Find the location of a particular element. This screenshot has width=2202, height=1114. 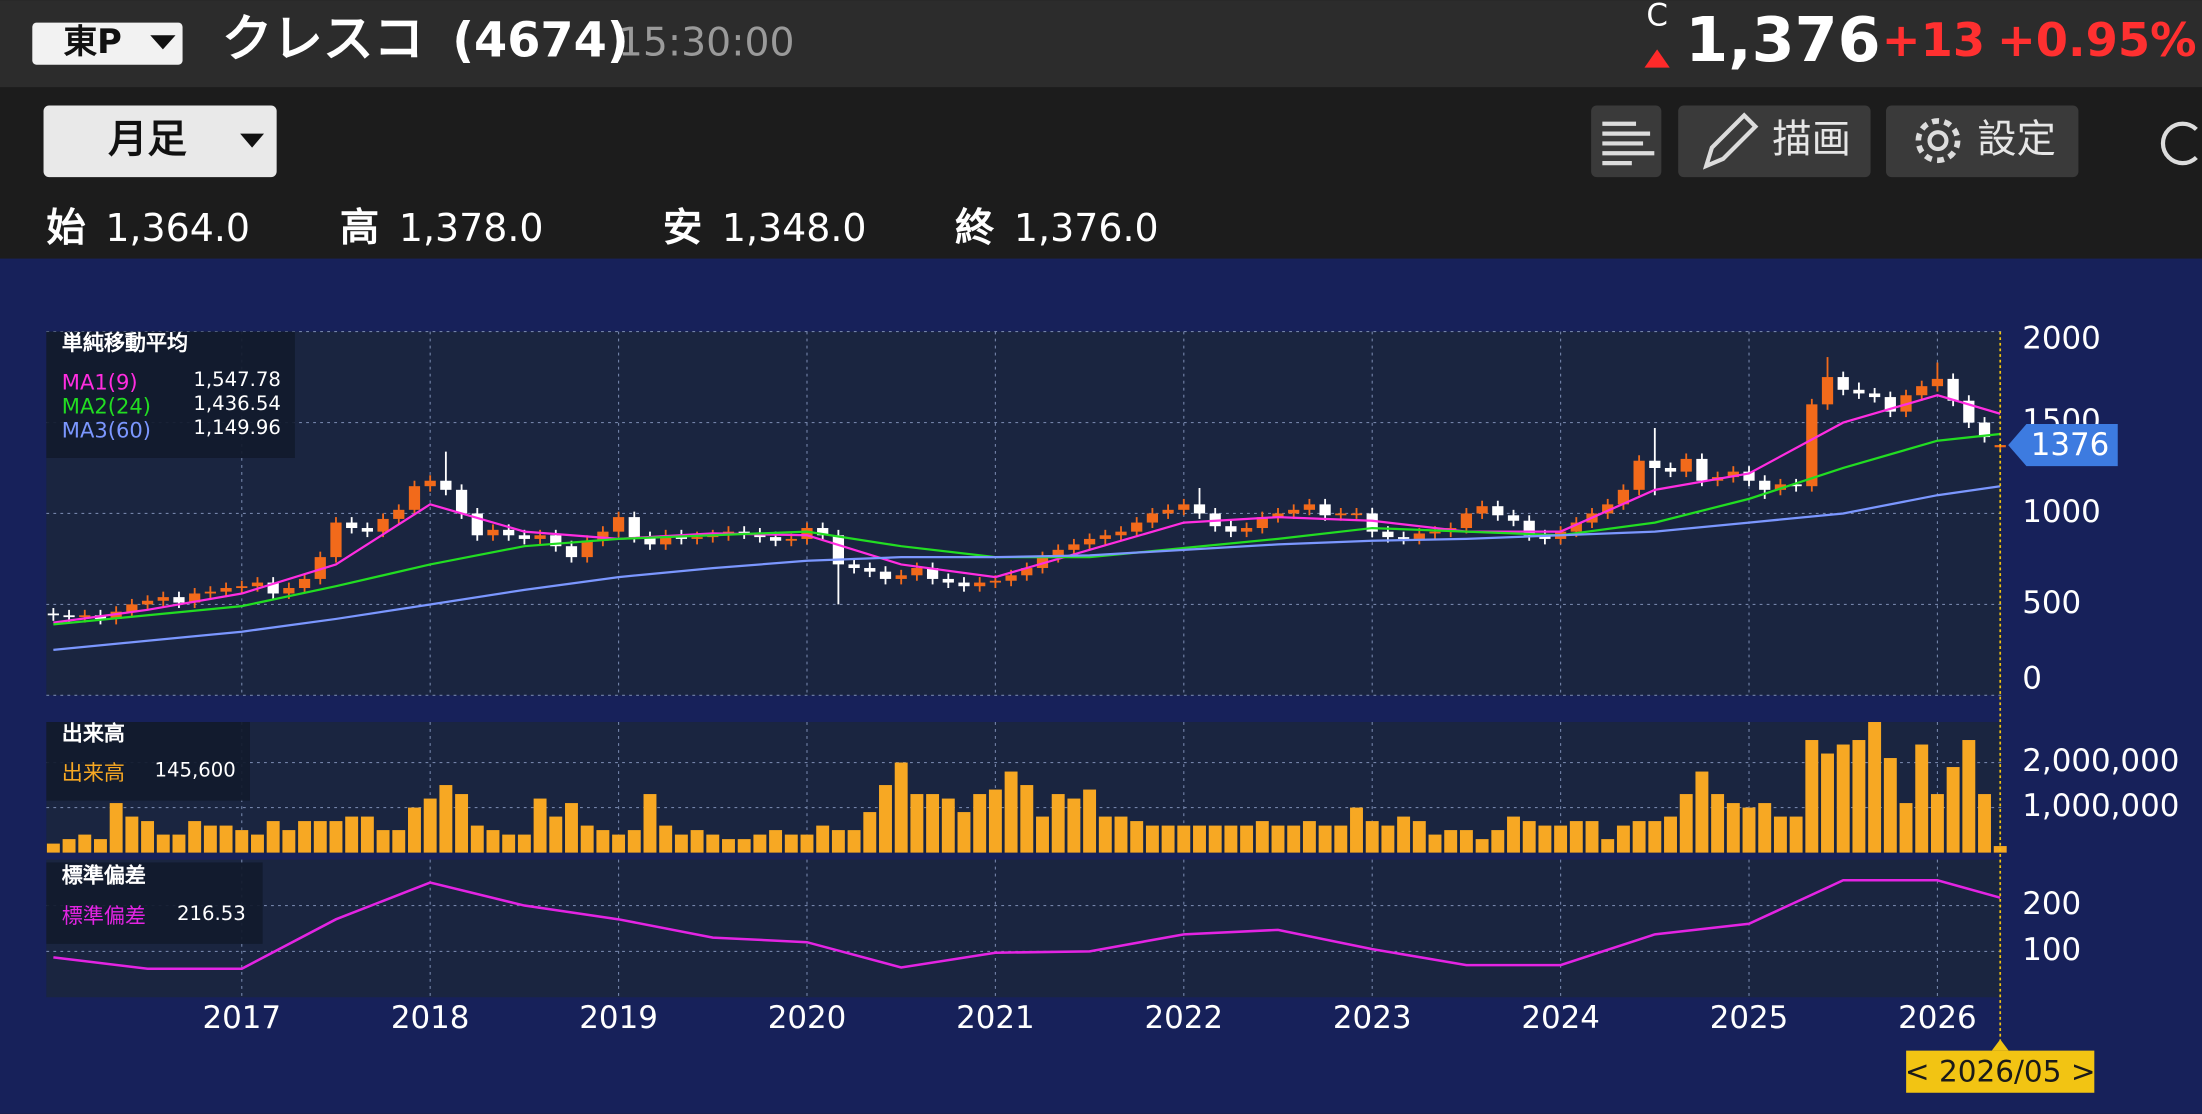

stock-code: (4674) is located at coordinates (540, 41).